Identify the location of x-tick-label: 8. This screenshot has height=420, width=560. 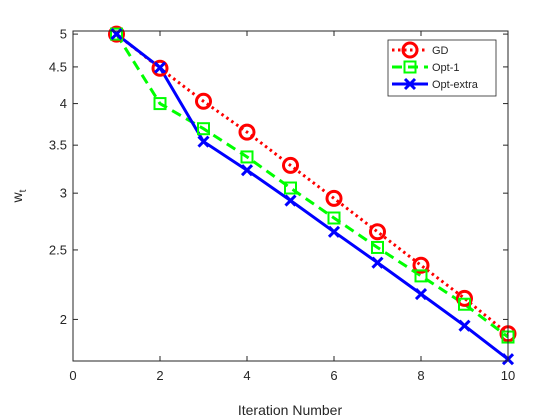
(420, 375).